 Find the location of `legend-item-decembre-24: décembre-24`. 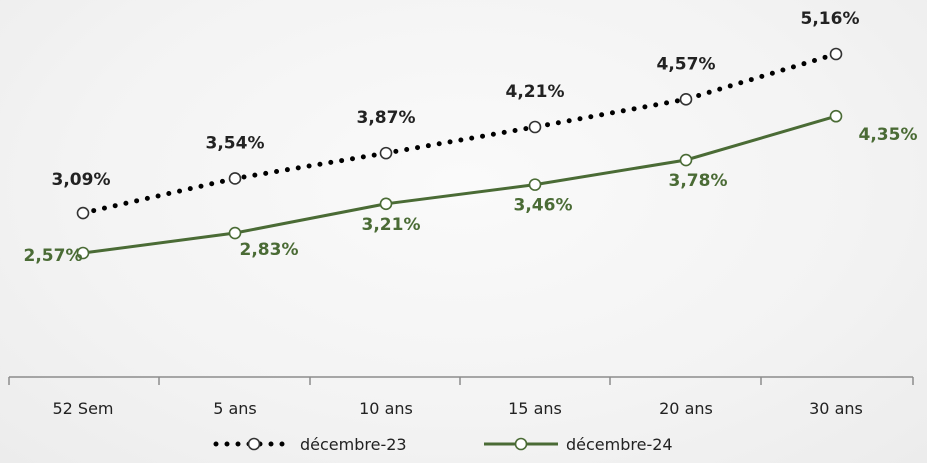

legend-item-decembre-24: décembre-24 is located at coordinates (578, 444).